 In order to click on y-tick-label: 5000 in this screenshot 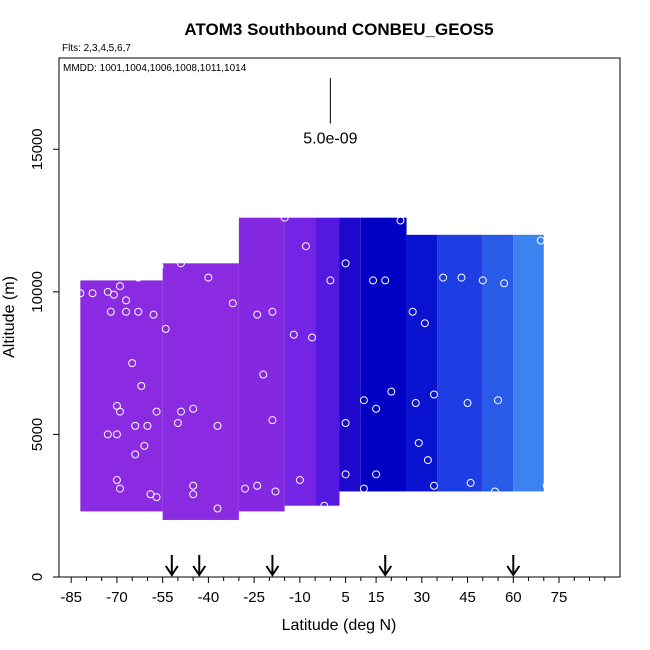, I will do `click(37, 434)`.